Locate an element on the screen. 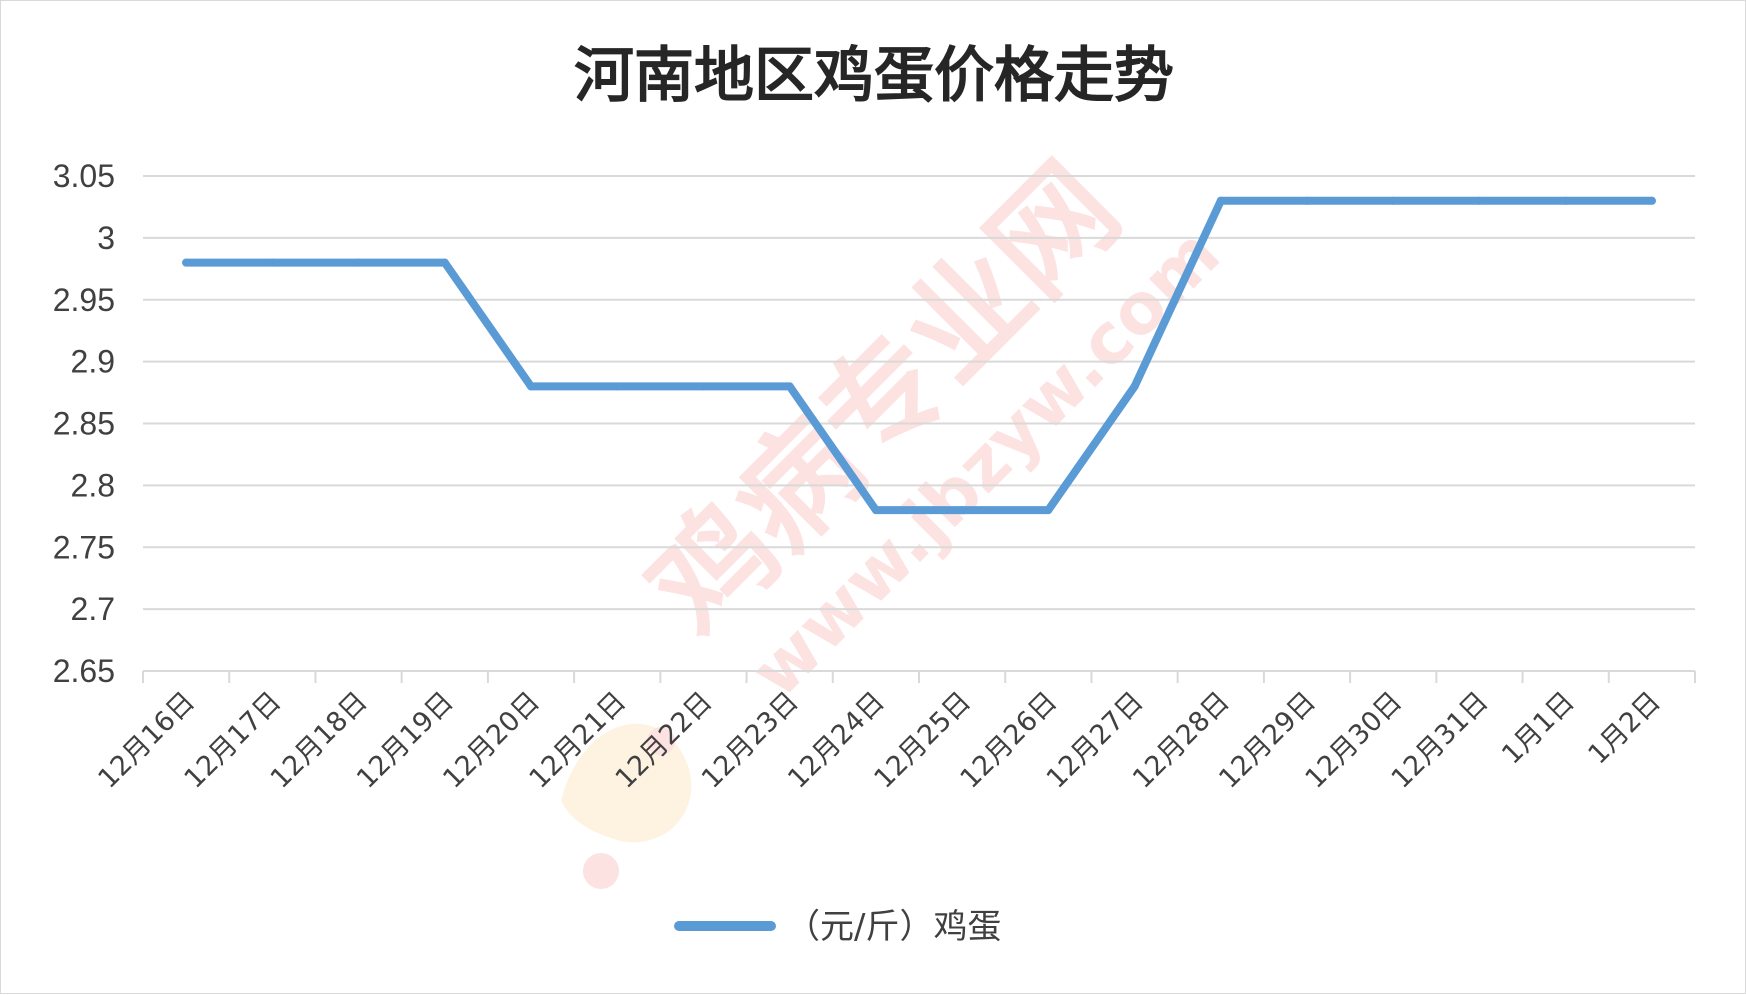 The image size is (1746, 995). y-tick-label: 2.85 is located at coordinates (84, 424).